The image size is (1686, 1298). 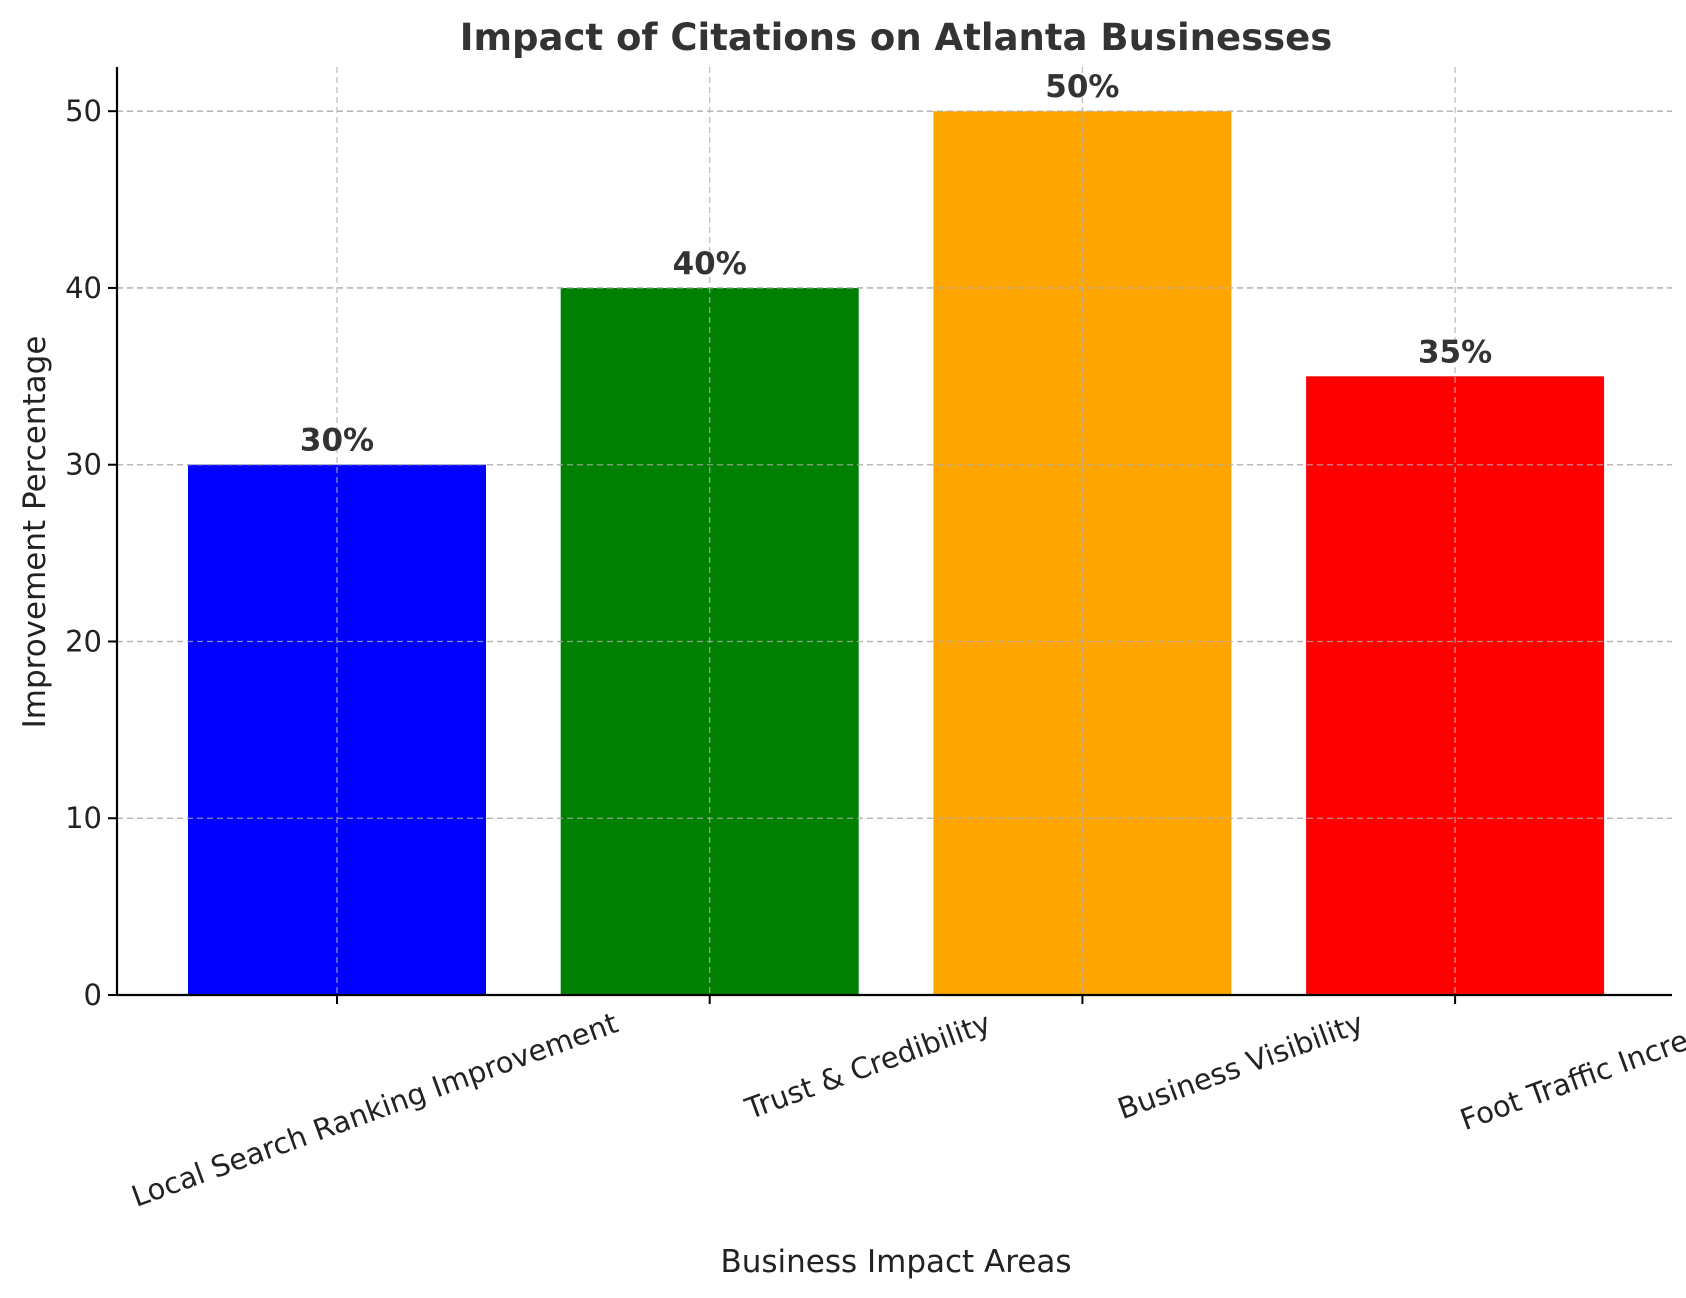 I want to click on y-tick-label: 50, so click(x=83, y=111).